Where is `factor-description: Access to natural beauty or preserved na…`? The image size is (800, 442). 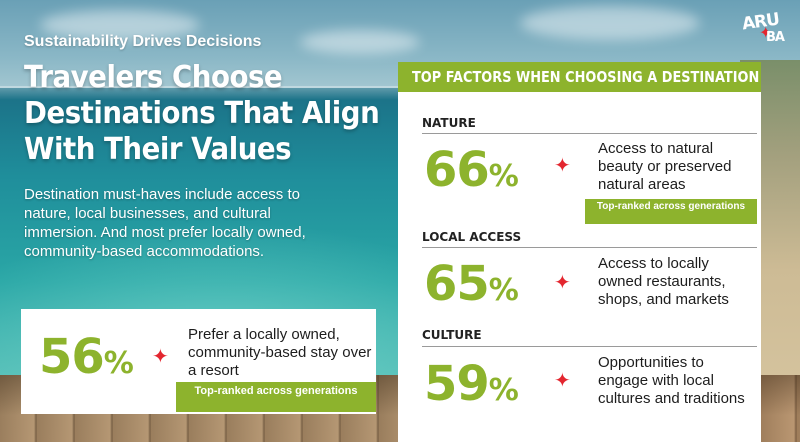 factor-description: Access to natural beauty or preserved na… is located at coordinates (665, 166).